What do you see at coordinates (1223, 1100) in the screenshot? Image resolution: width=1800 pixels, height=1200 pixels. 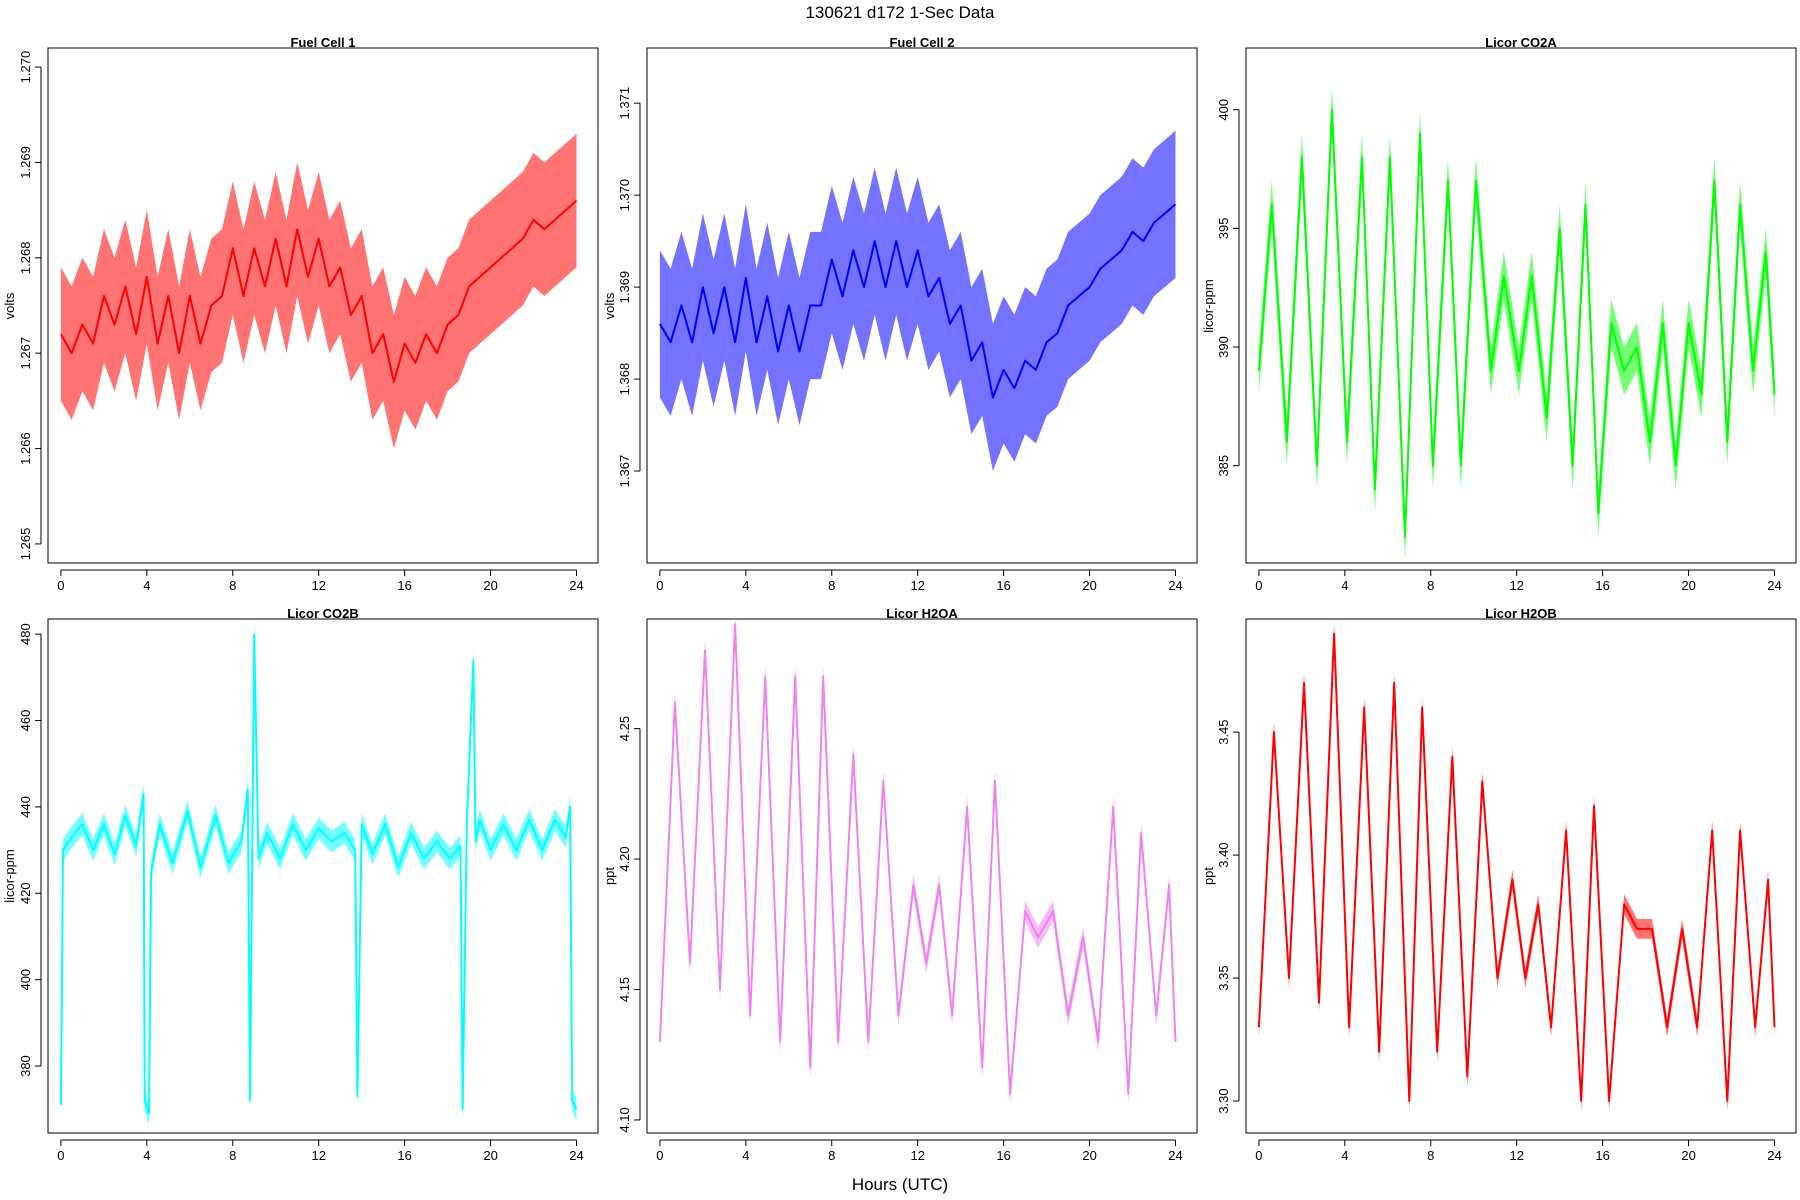 I see `y-tick-label: 3.30` at bounding box center [1223, 1100].